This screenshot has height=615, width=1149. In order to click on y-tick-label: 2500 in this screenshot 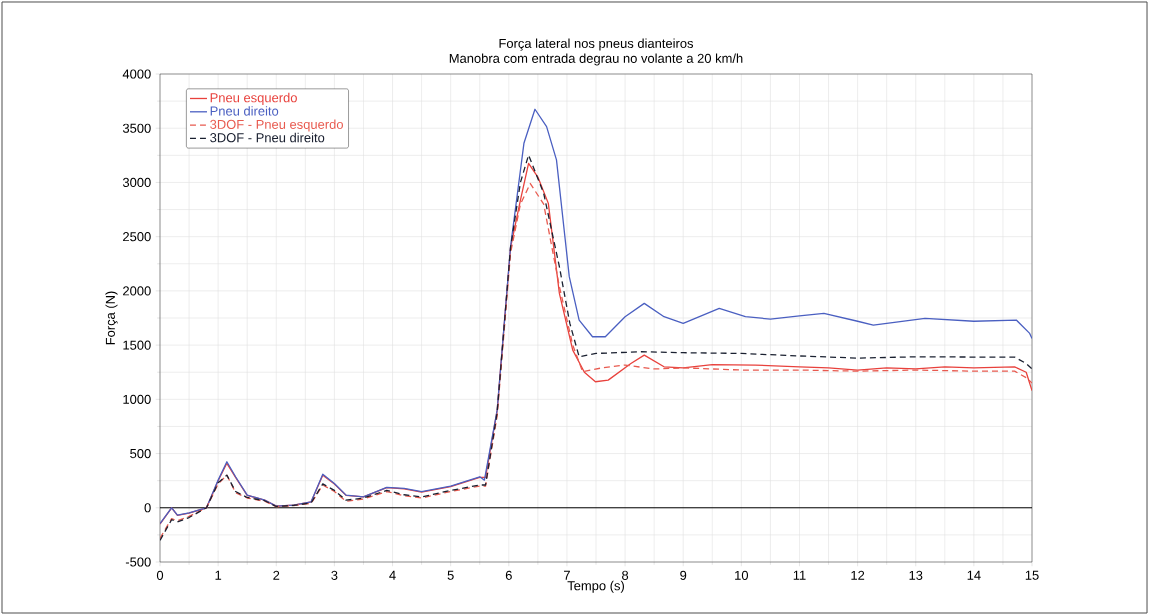, I will do `click(137, 237)`.